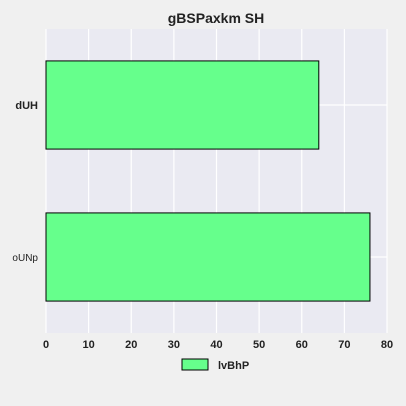 This screenshot has height=406, width=406. Describe the element at coordinates (89, 345) in the screenshot. I see `x-tick-label: 10` at that location.